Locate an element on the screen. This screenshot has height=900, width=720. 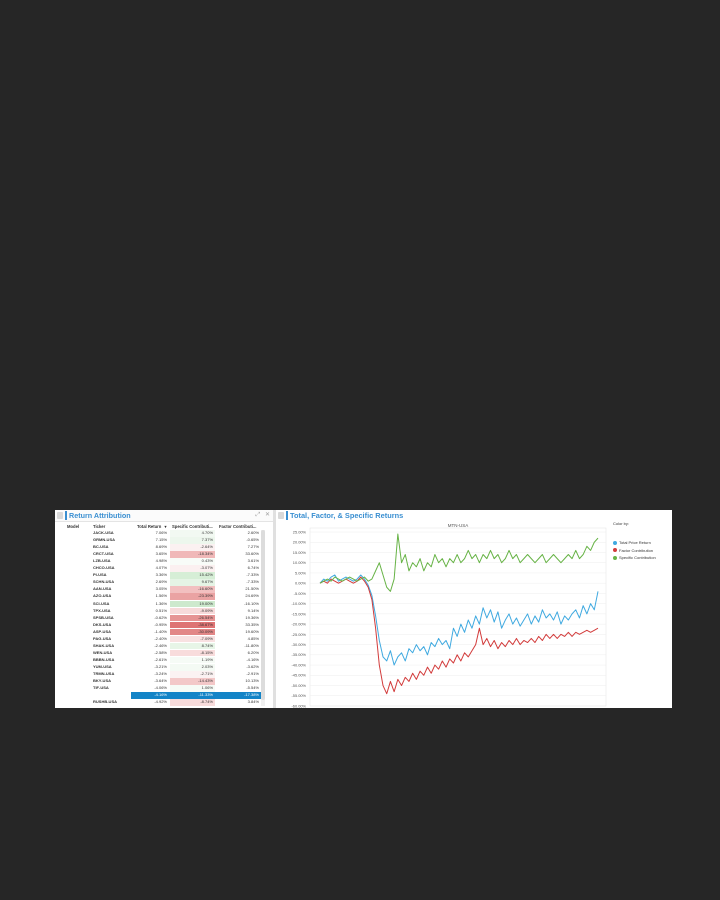
specific-contribution-cell: 19.00% is located at coordinates (192, 604).